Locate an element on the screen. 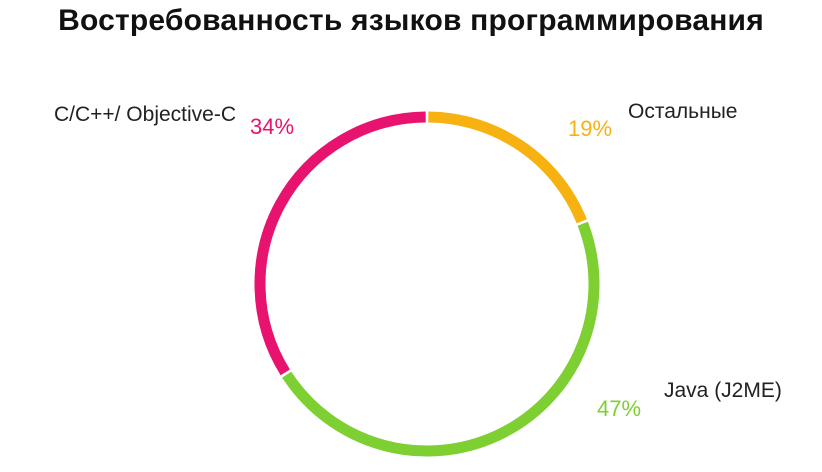 The width and height of the screenshot is (822, 472). slice-value-label-2: 47% is located at coordinates (619, 408).